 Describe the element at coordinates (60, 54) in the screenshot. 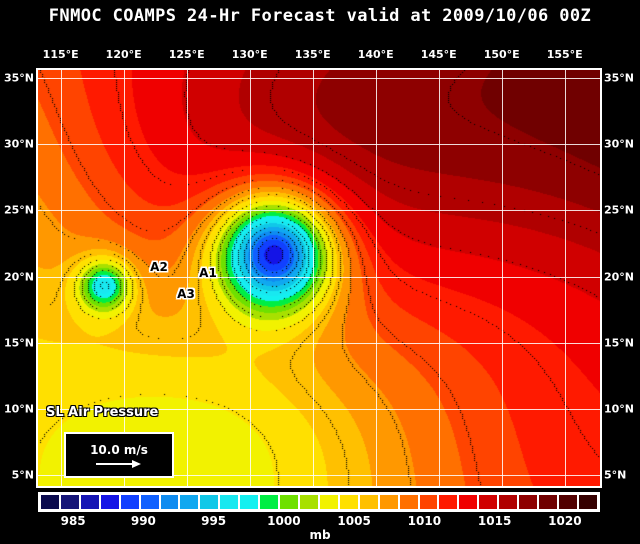

I see `lon-tick-115: 115°E` at that location.